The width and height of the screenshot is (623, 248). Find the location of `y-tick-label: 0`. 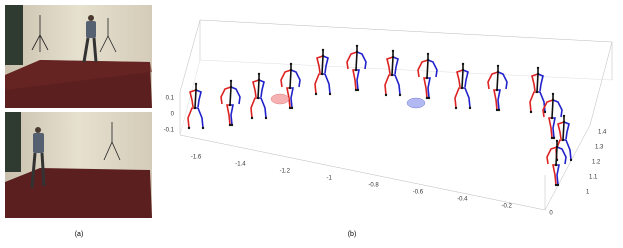

y-tick-label: 0 is located at coordinates (173, 115).